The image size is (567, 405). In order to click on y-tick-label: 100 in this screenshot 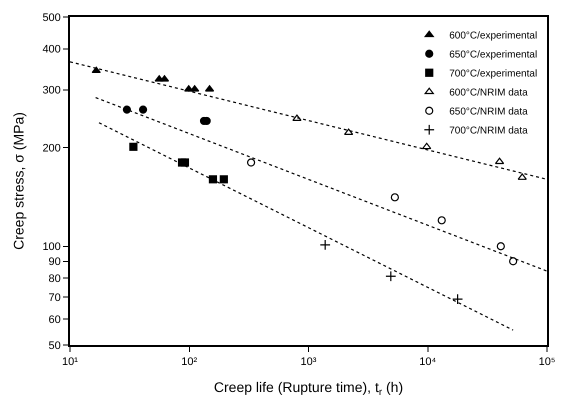, I will do `click(51, 247)`.